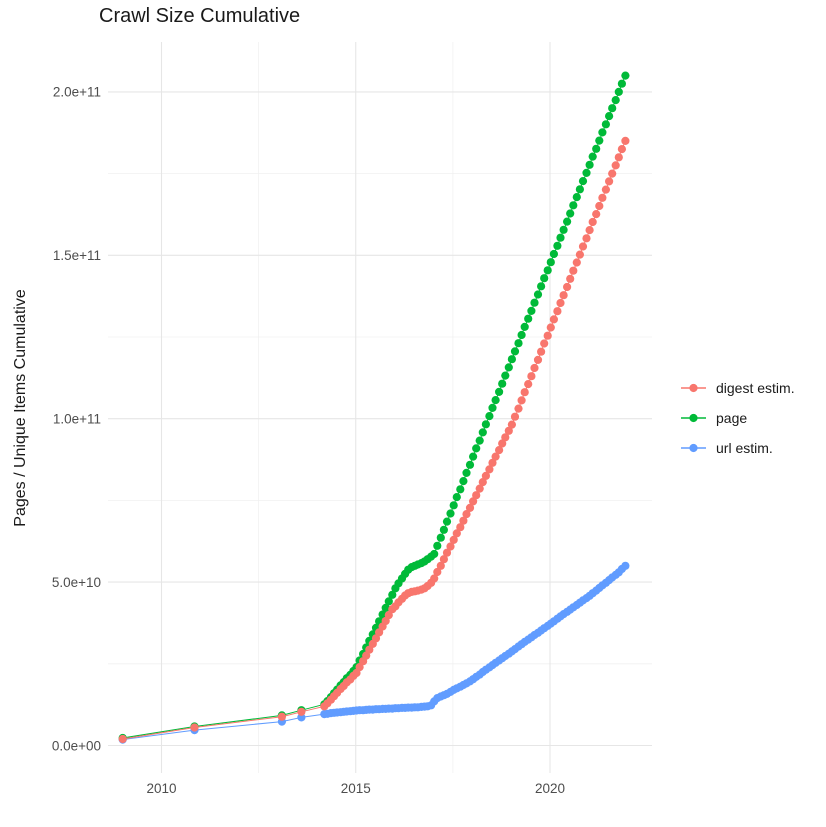 The height and width of the screenshot is (827, 826). Describe the element at coordinates (77, 255) in the screenshot. I see `y-tick-label: 1.5e+11` at that location.